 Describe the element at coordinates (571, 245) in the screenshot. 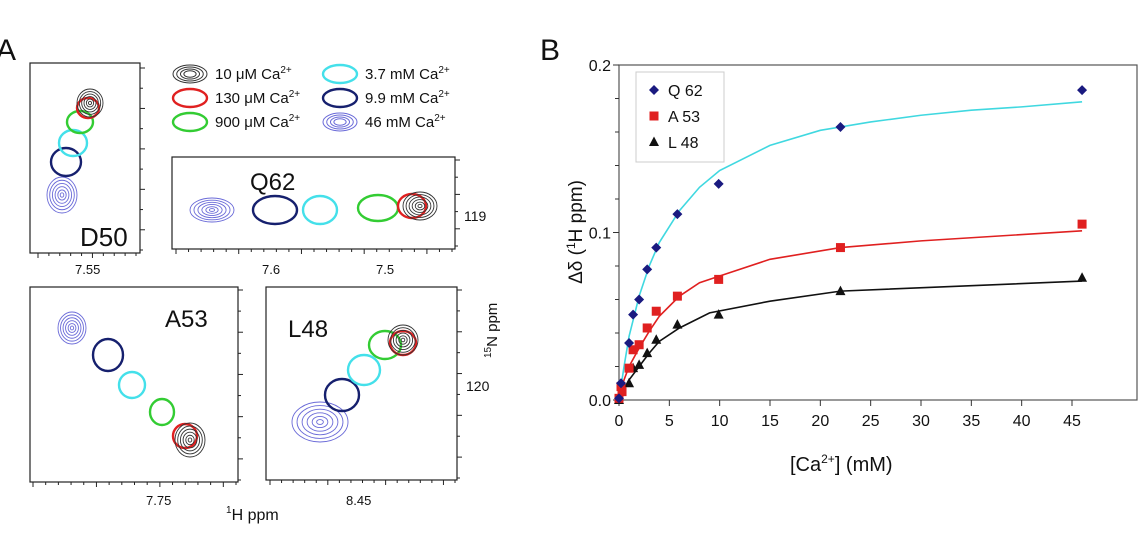

I see `y-axis-label-sup: 1` at that location.